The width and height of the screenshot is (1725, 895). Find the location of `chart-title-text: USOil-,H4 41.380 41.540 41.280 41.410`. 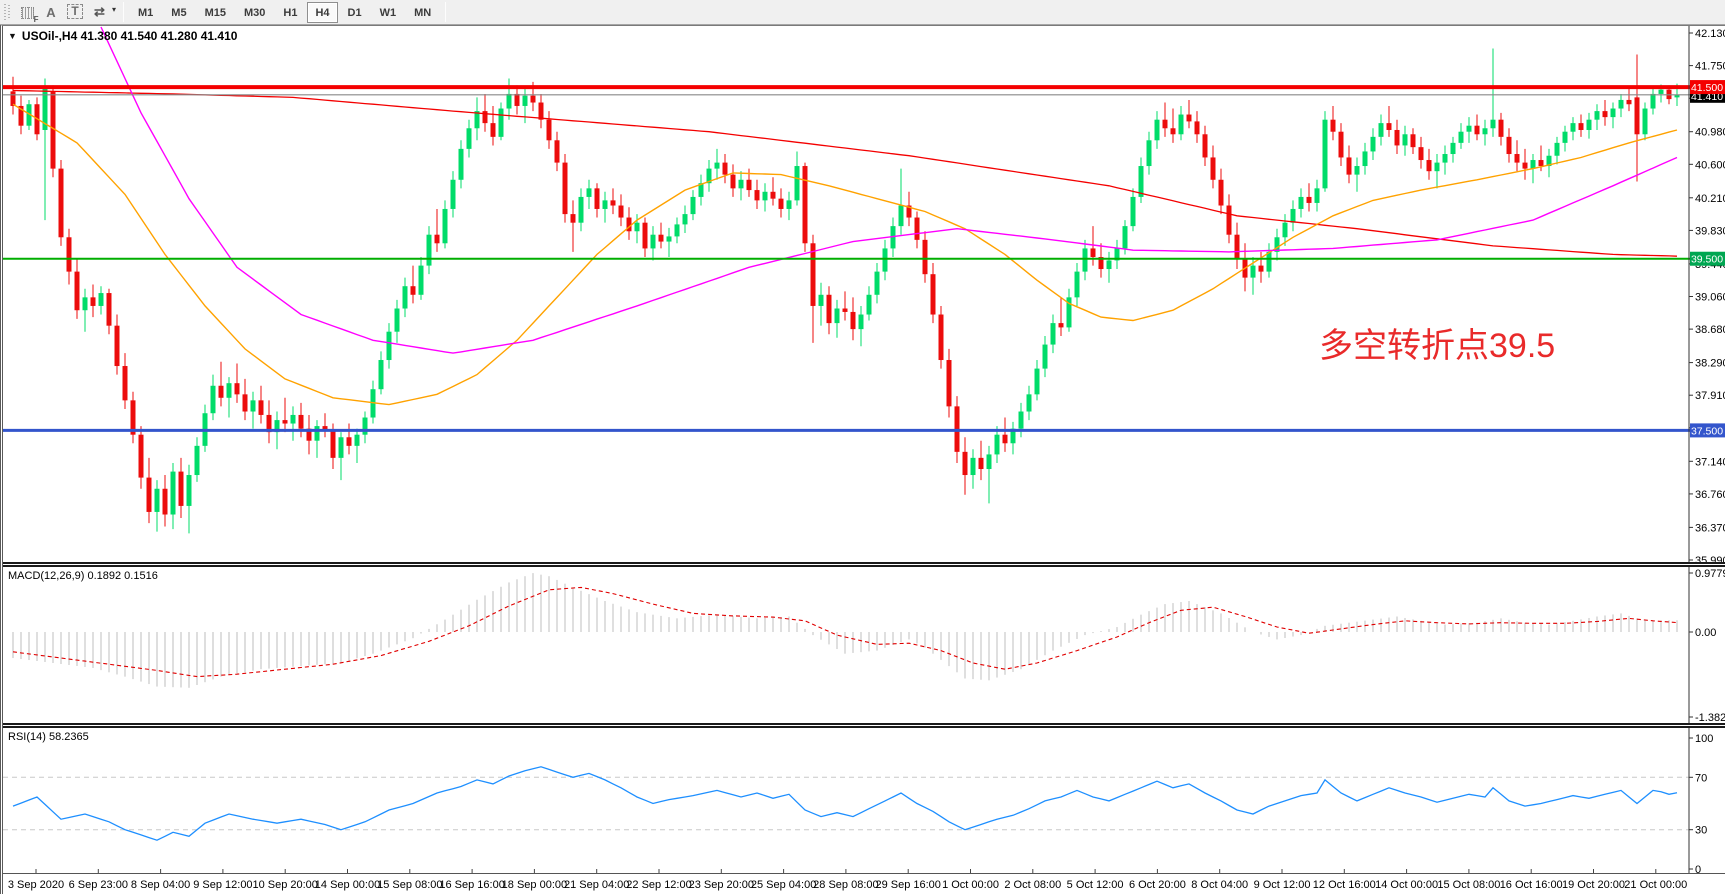

chart-title-text: USOil-,H4 41.380 41.540 41.280 41.410 is located at coordinates (129, 36).